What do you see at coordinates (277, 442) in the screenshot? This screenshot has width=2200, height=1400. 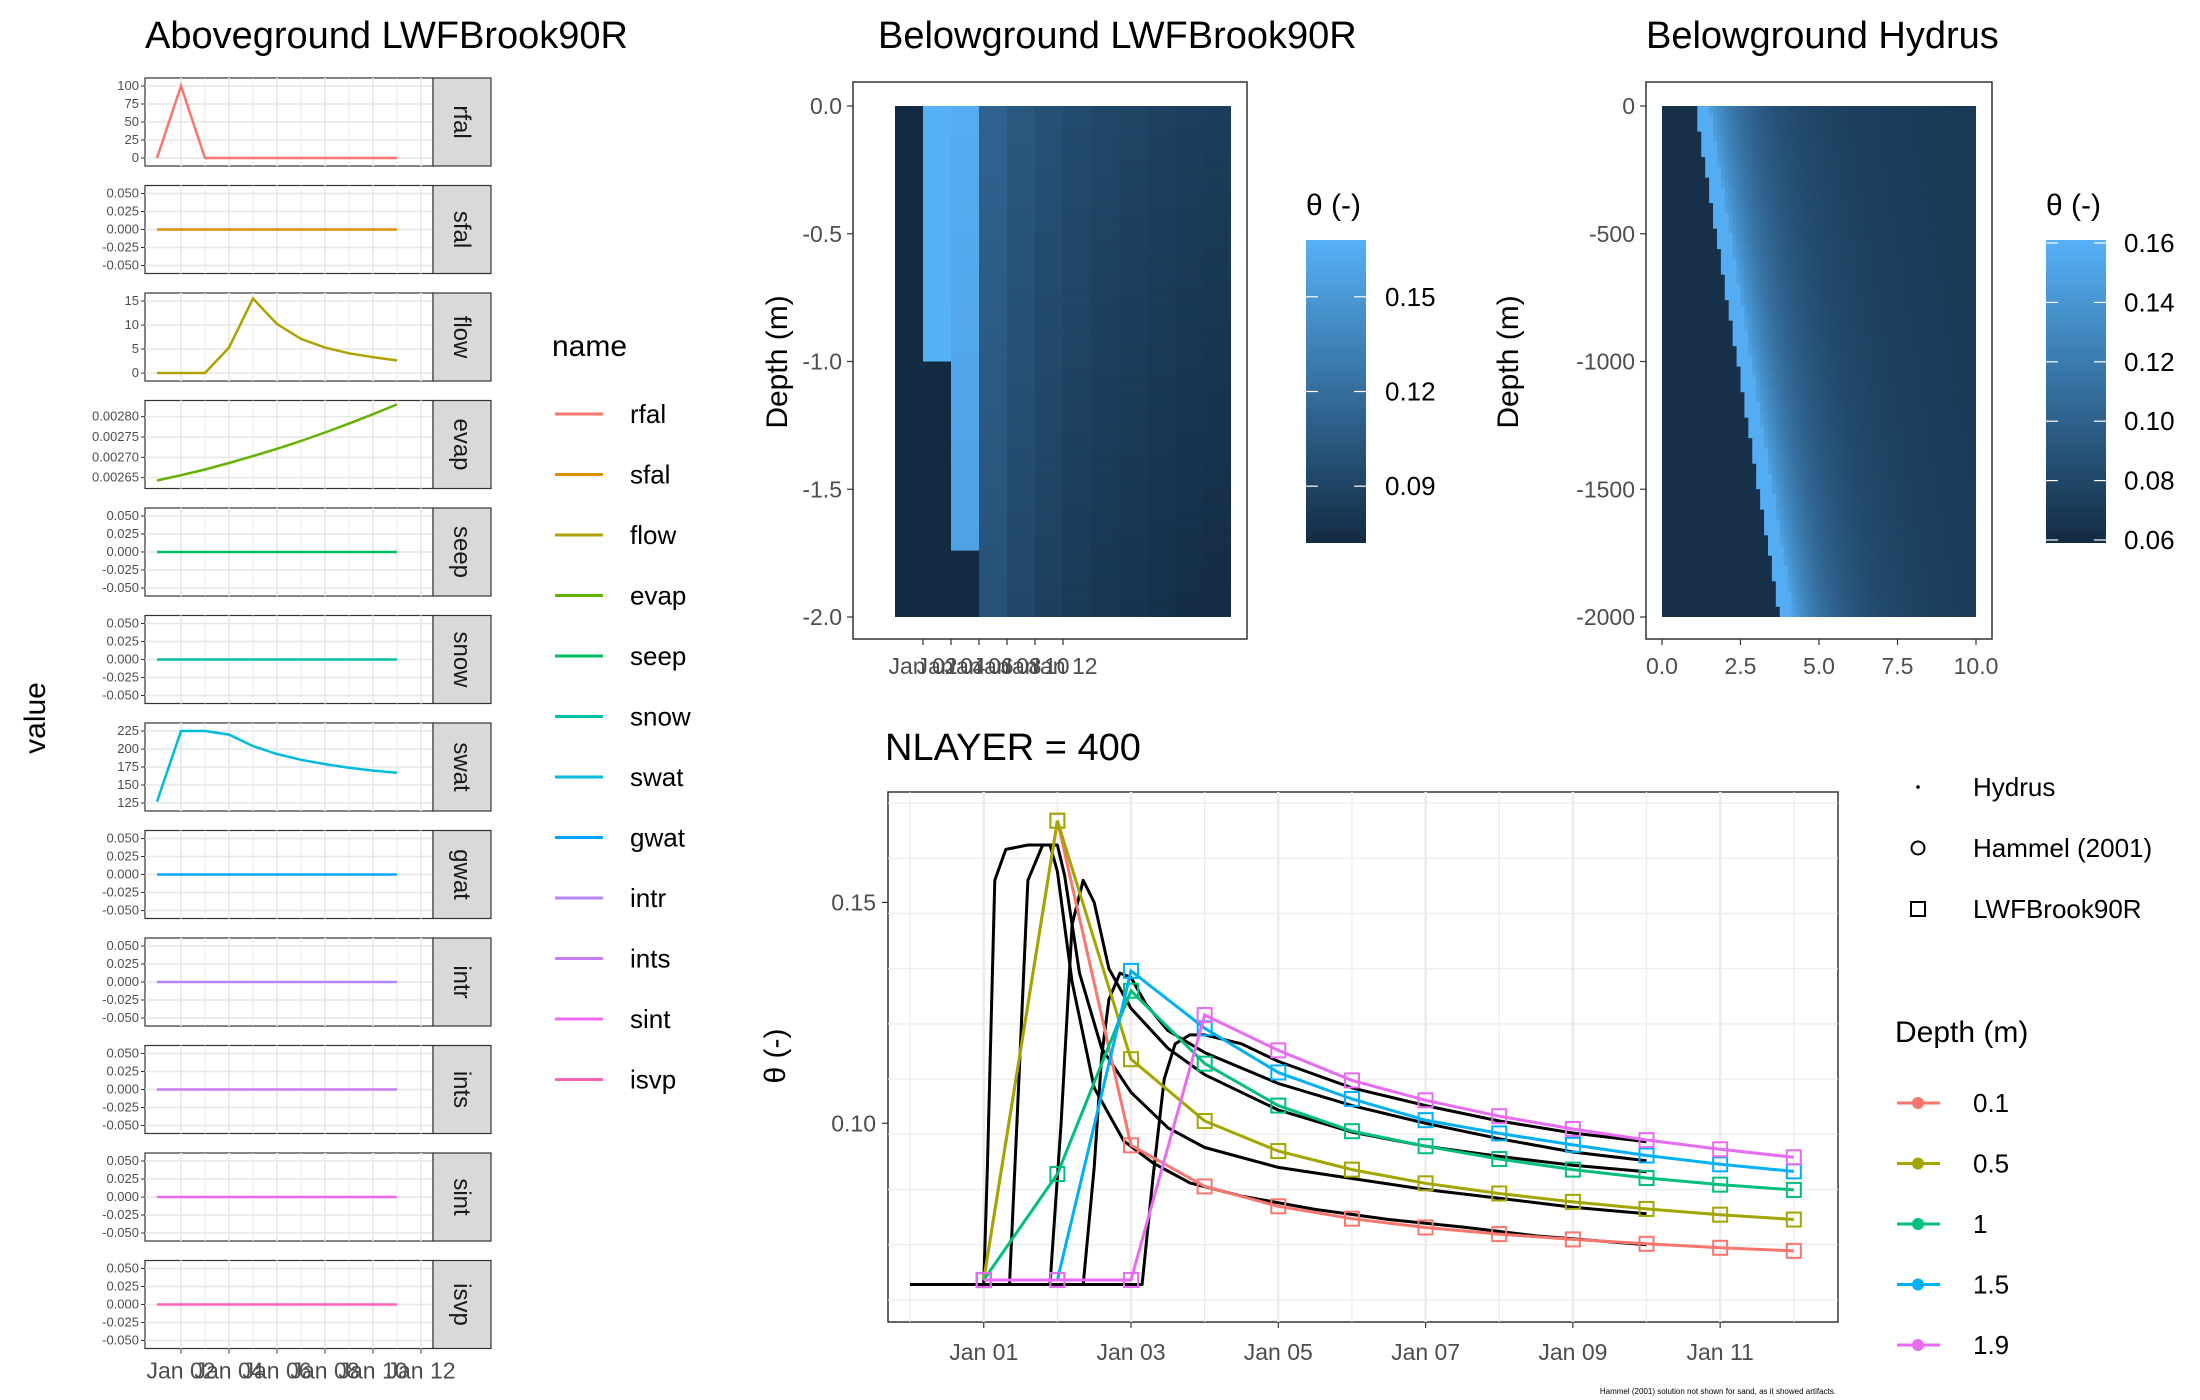 I see `facet-line-evap` at bounding box center [277, 442].